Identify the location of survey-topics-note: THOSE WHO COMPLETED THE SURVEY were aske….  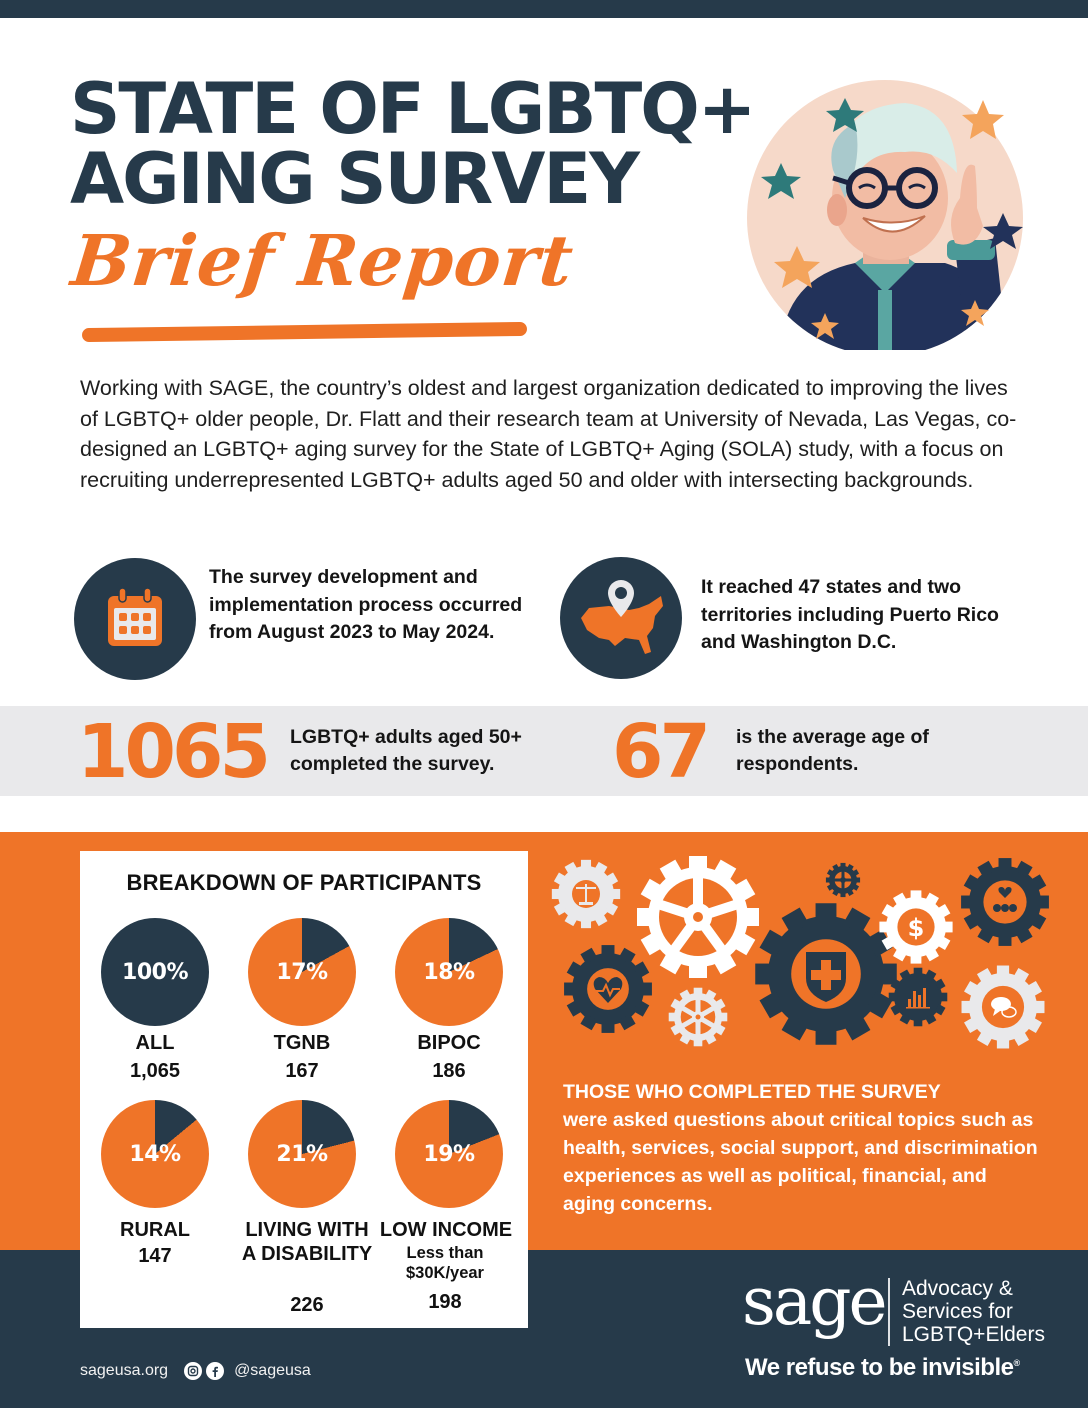
(803, 1148).